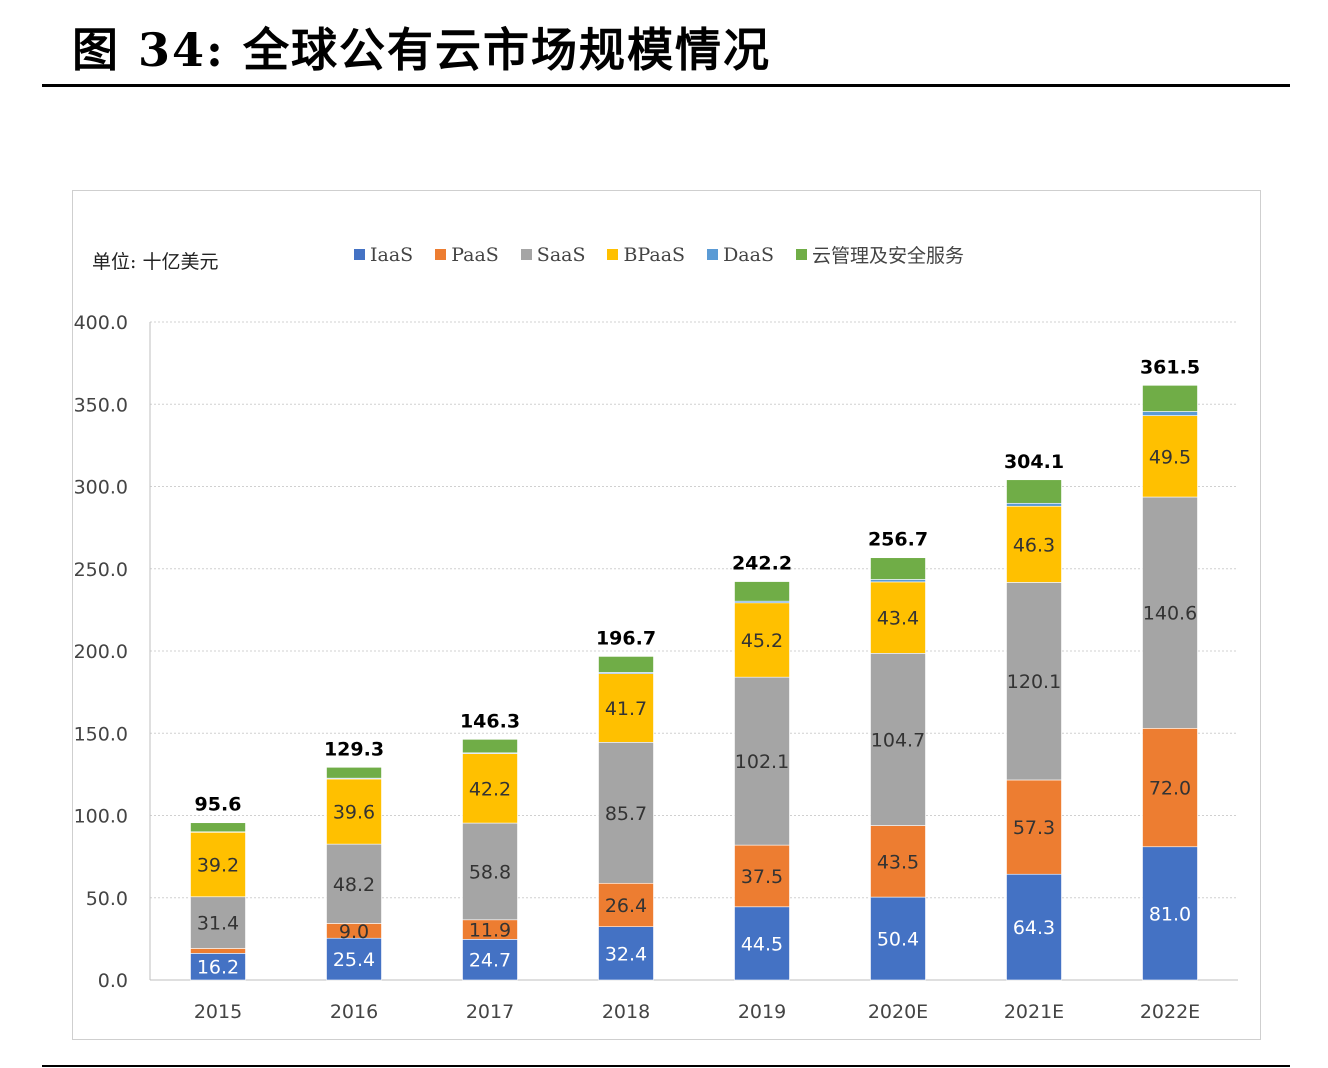 The height and width of the screenshot is (1068, 1328). I want to click on data-label: 32.4, so click(626, 954).